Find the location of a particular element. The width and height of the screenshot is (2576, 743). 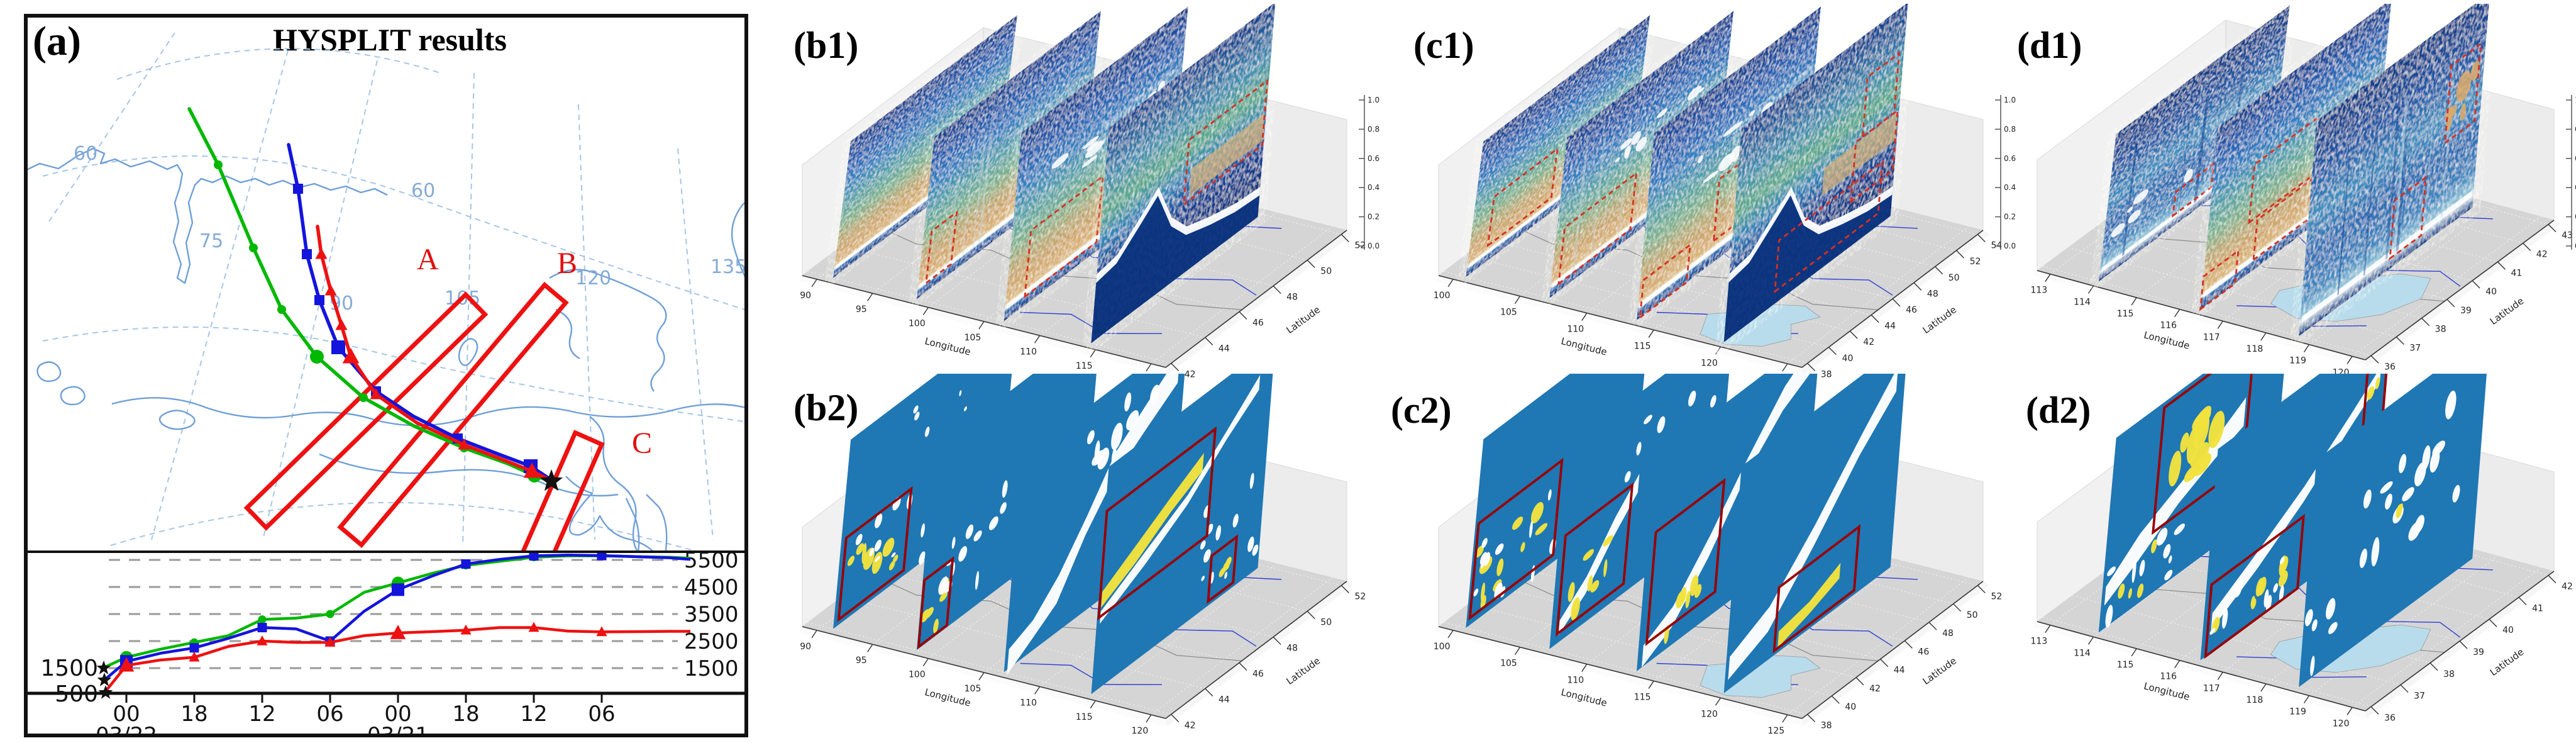

lat-tick-label: 48 is located at coordinates (1932, 294).